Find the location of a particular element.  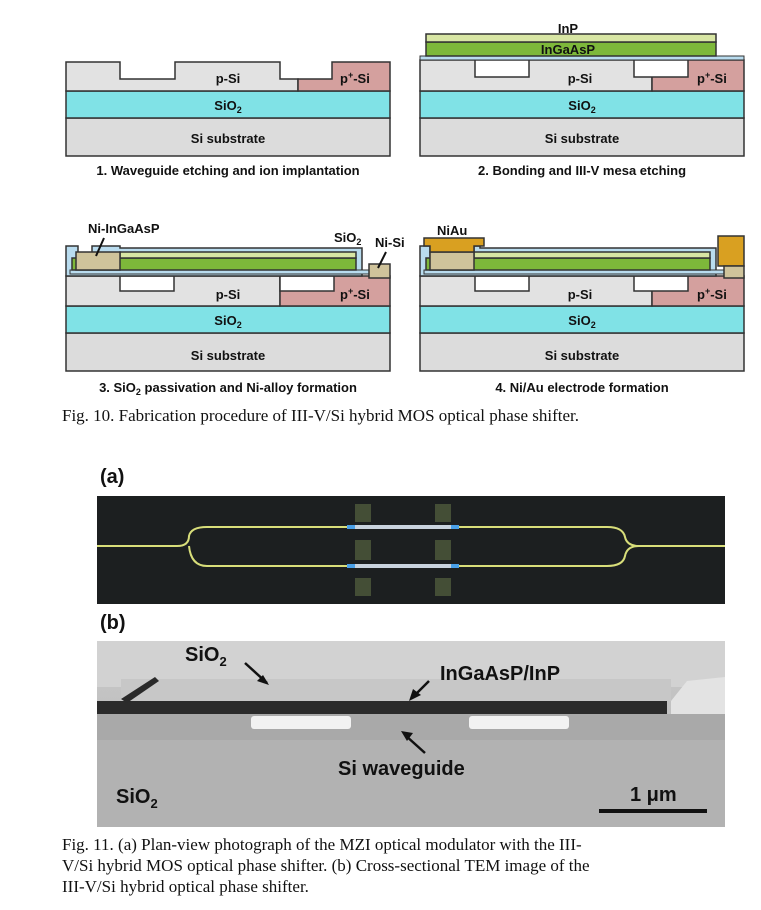

pplus-region is located at coordinates (344, 76).